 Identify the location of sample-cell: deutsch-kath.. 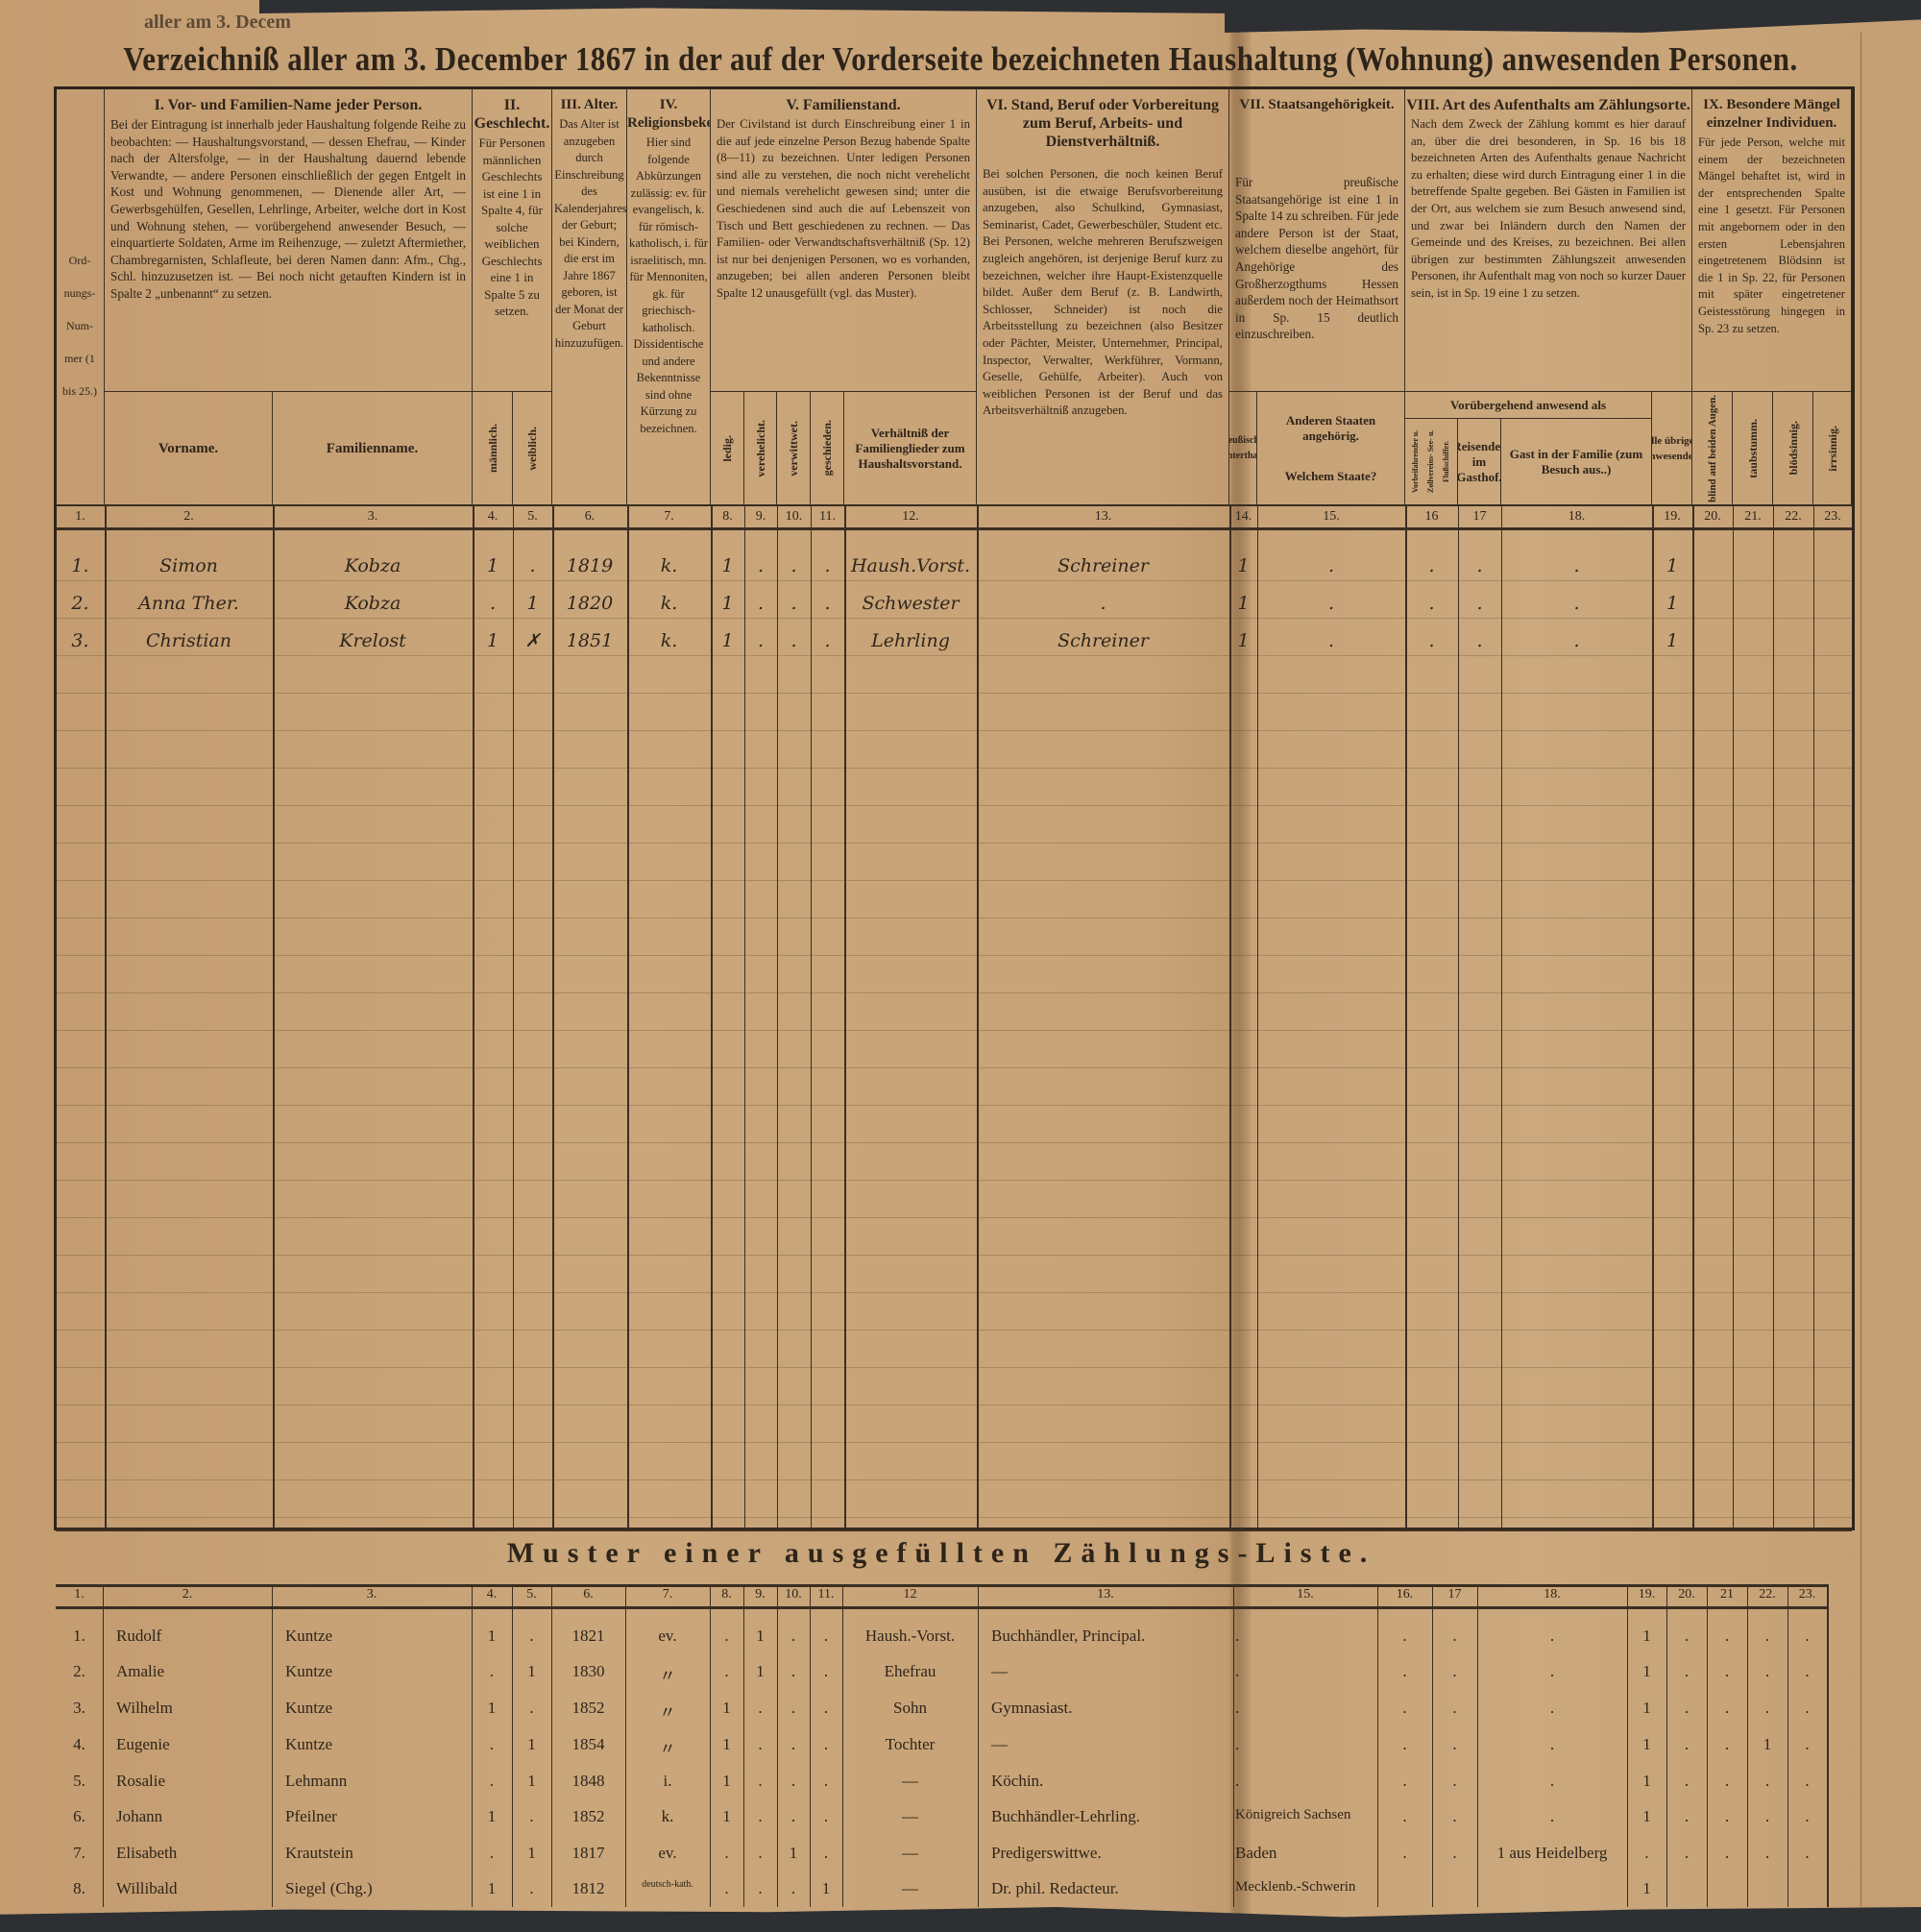
(667, 1884).